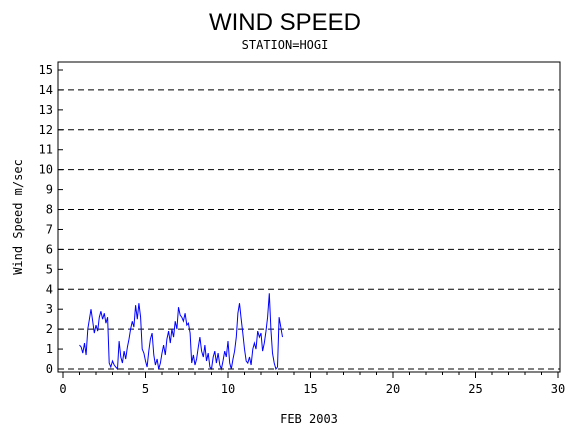 Image resolution: width=570 pixels, height=430 pixels. What do you see at coordinates (49, 309) in the screenshot?
I see `y-tick-label: 3` at bounding box center [49, 309].